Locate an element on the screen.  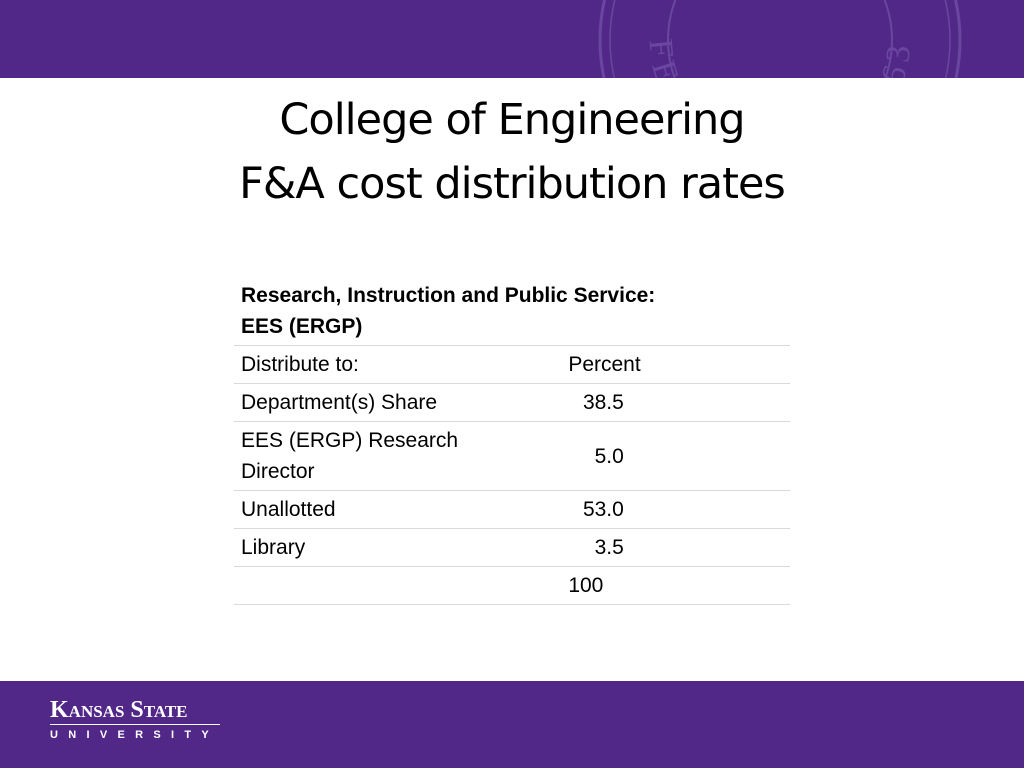
row-label: Library is located at coordinates (398, 547).